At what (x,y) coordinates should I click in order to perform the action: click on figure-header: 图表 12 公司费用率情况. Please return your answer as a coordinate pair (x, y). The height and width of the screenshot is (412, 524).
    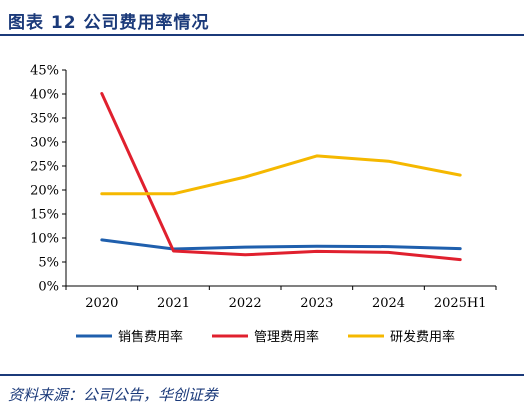
    Looking at the image, I should click on (262, 19).